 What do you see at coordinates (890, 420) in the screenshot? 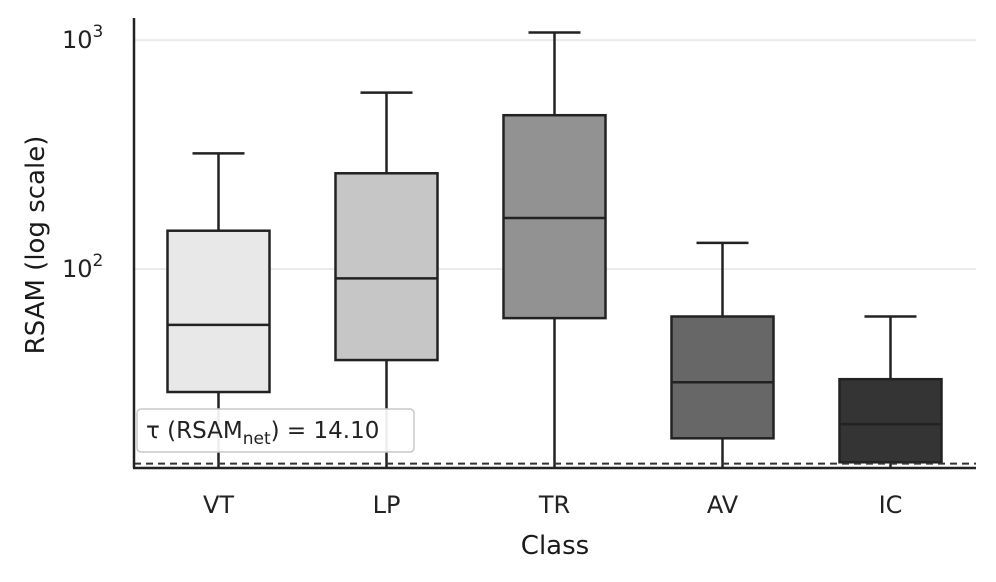
I see `box-ic` at bounding box center [890, 420].